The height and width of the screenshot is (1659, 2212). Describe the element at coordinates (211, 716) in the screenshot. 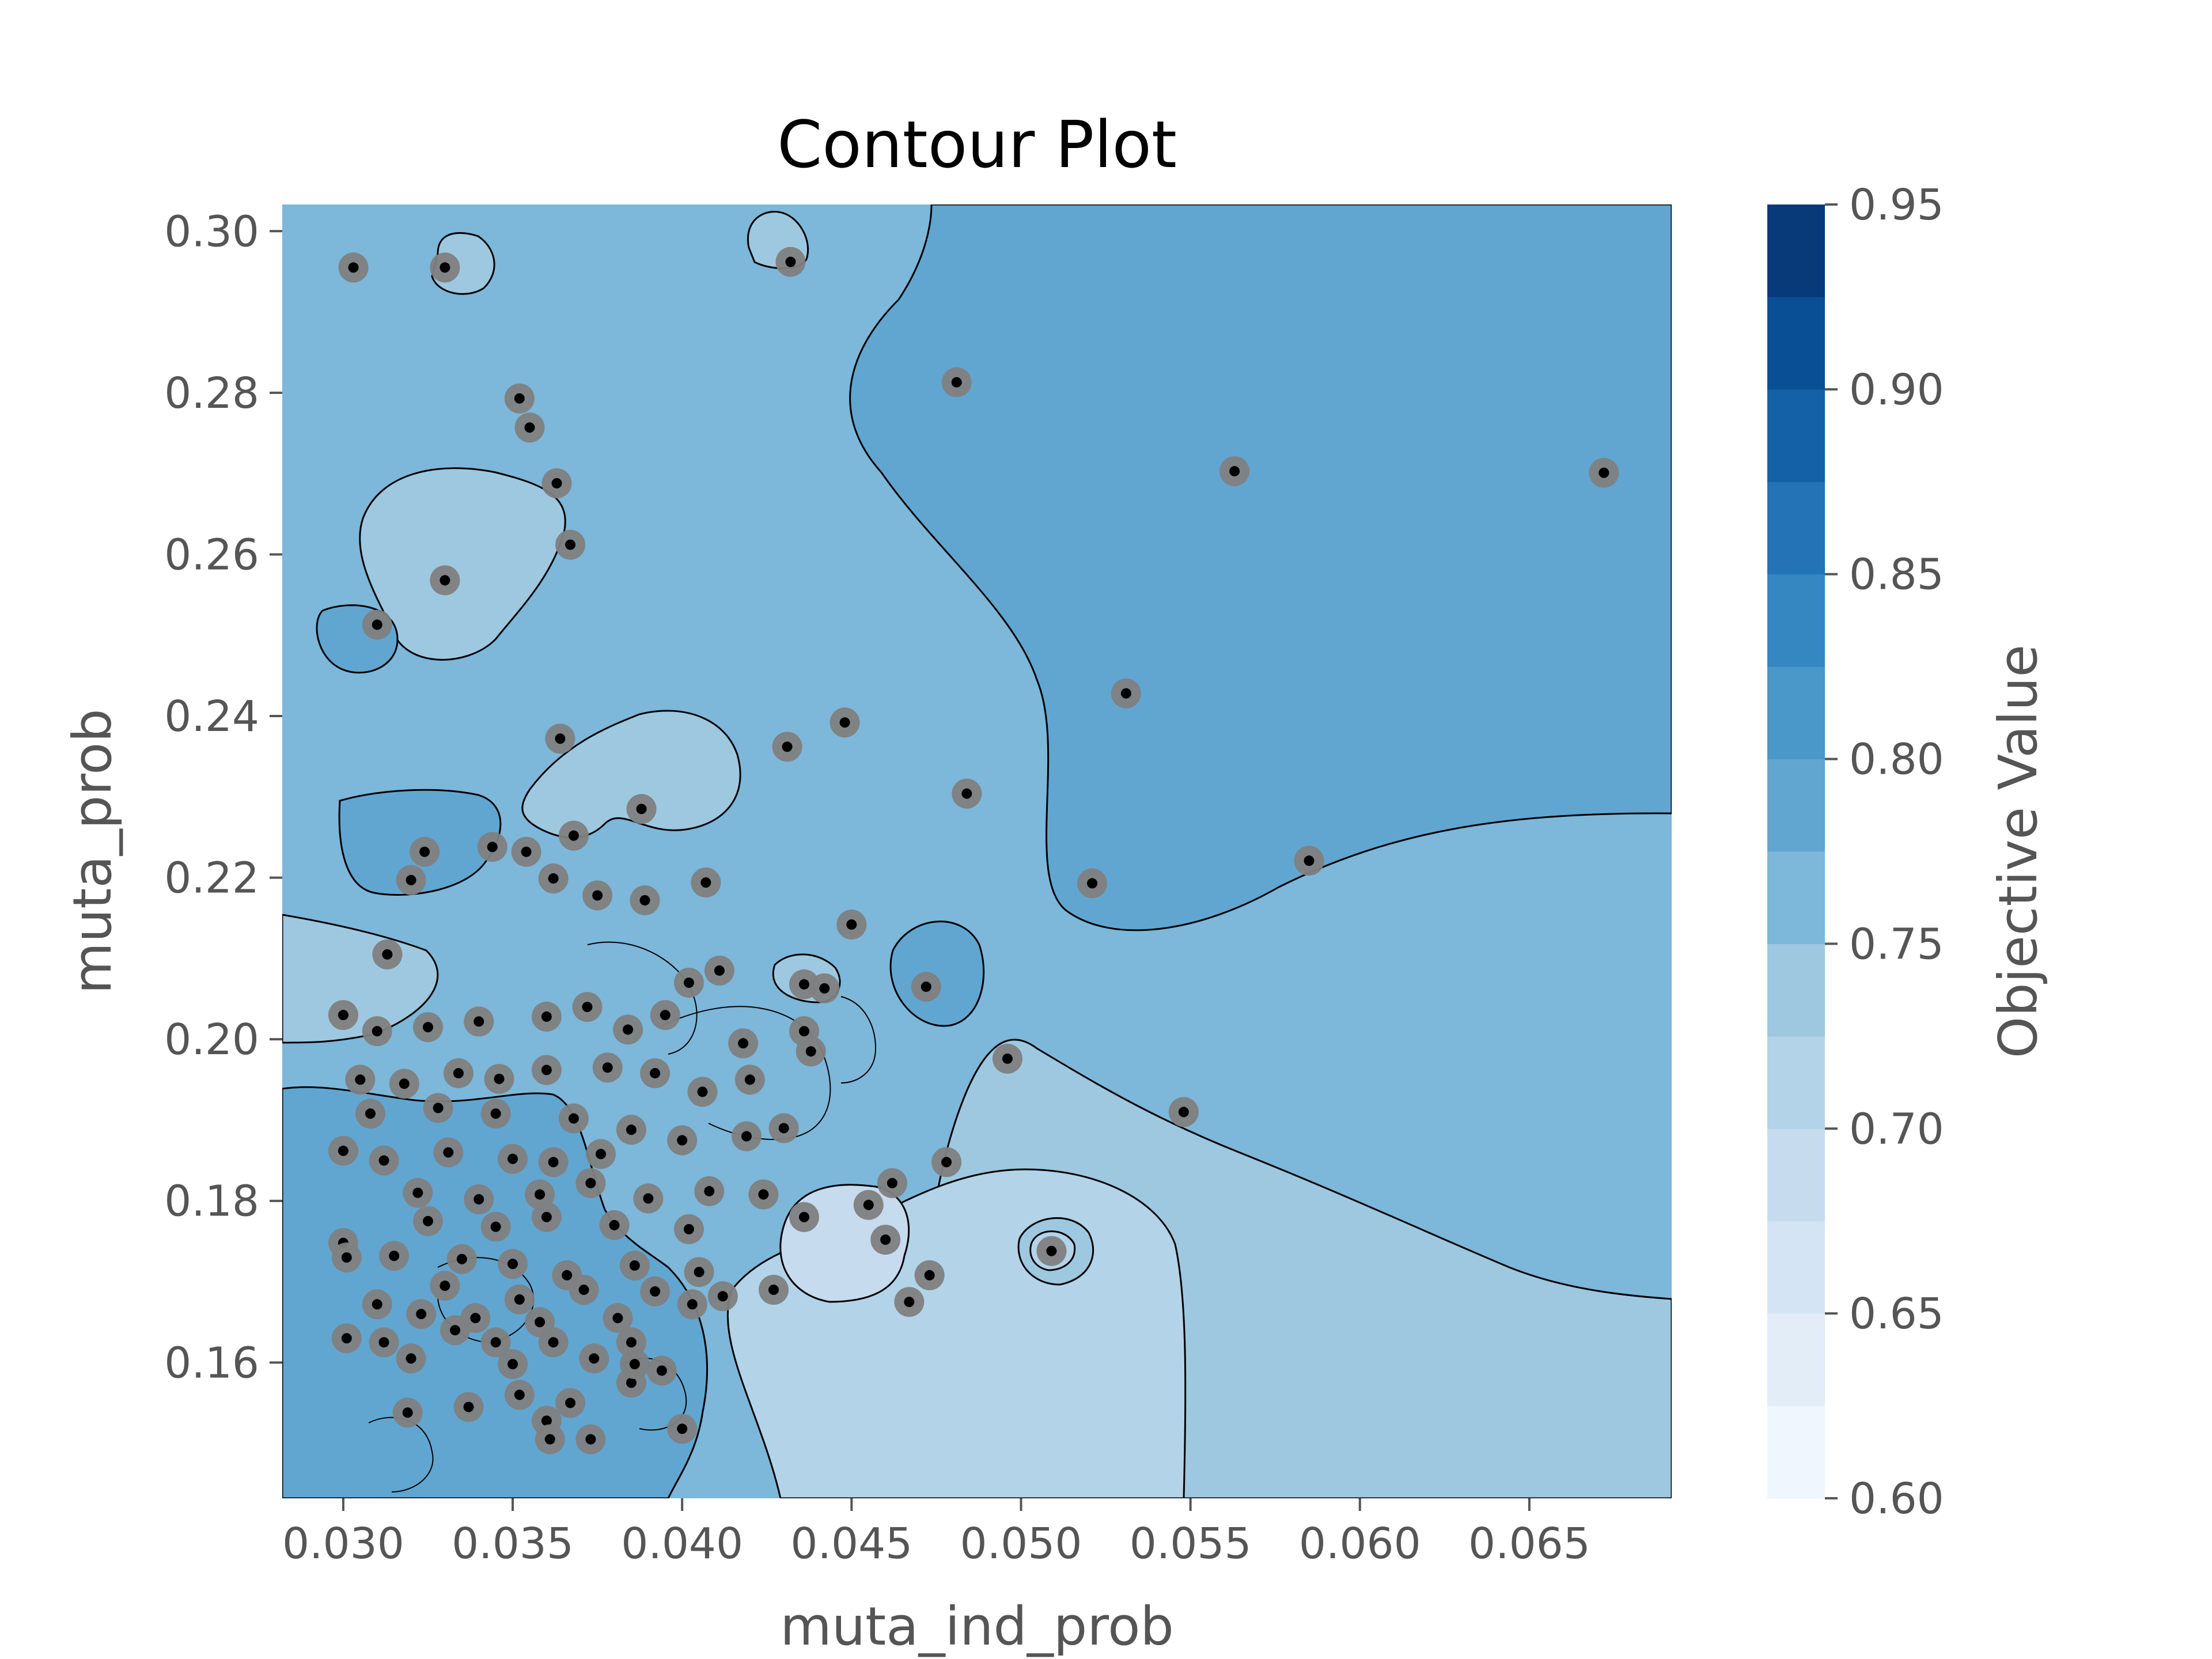

I see `y-tick-label: 0.24` at that location.